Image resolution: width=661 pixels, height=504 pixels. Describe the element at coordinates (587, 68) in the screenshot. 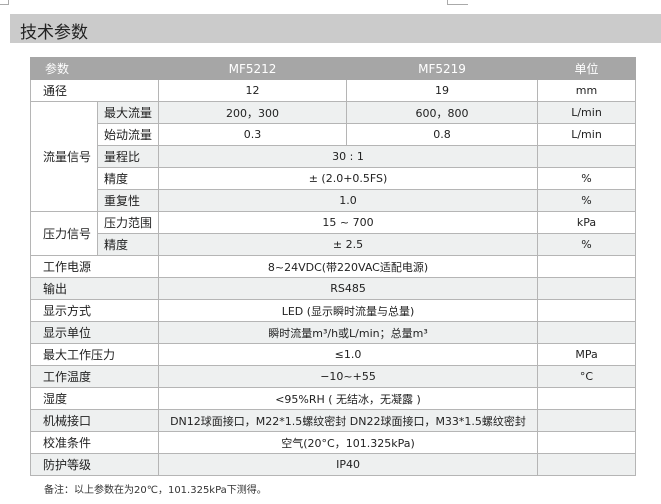

I see `header-unit: 单位` at that location.